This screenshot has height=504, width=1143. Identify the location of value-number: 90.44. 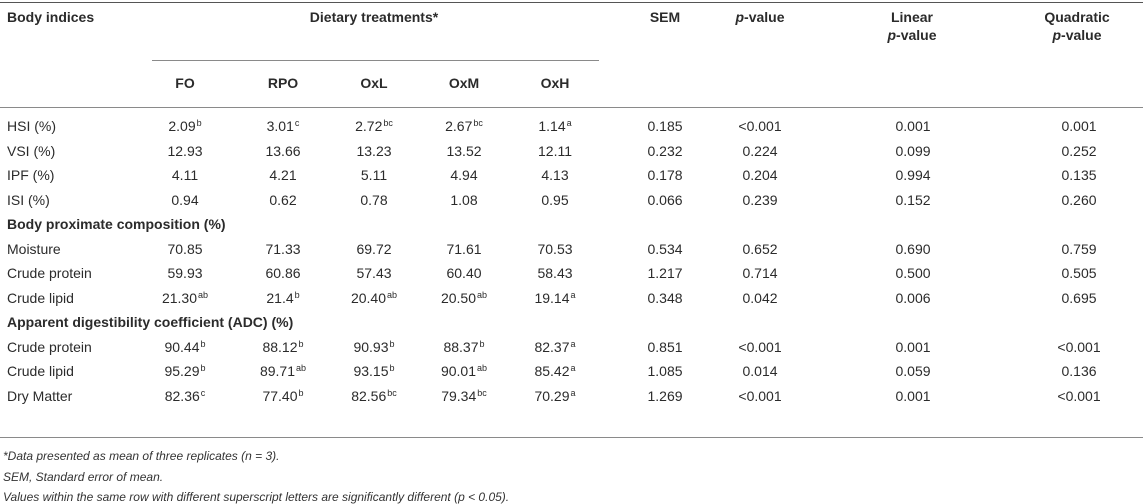
(182, 346).